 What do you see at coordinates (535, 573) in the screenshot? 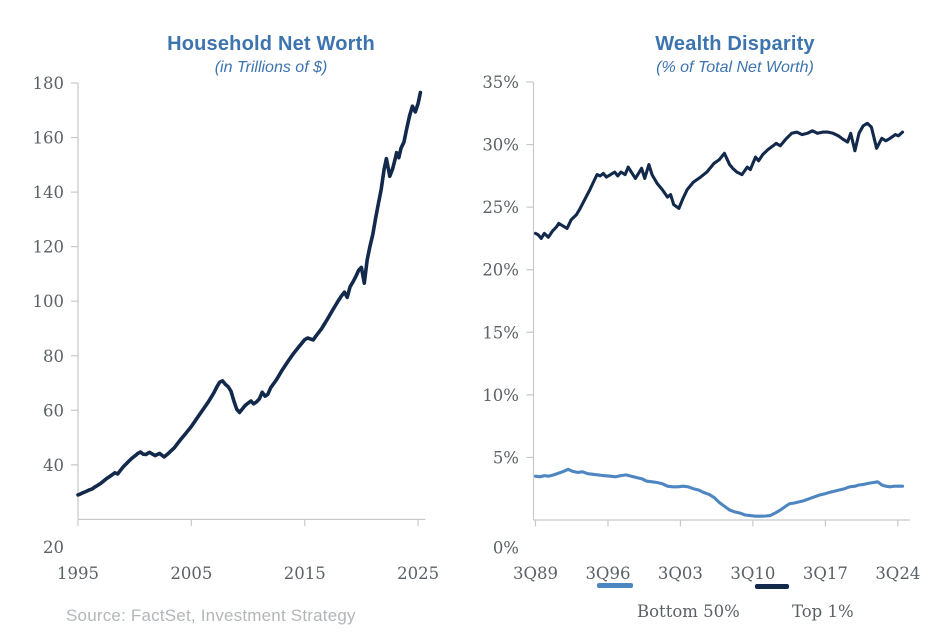
I see `x-tick-label: 3Q89` at bounding box center [535, 573].